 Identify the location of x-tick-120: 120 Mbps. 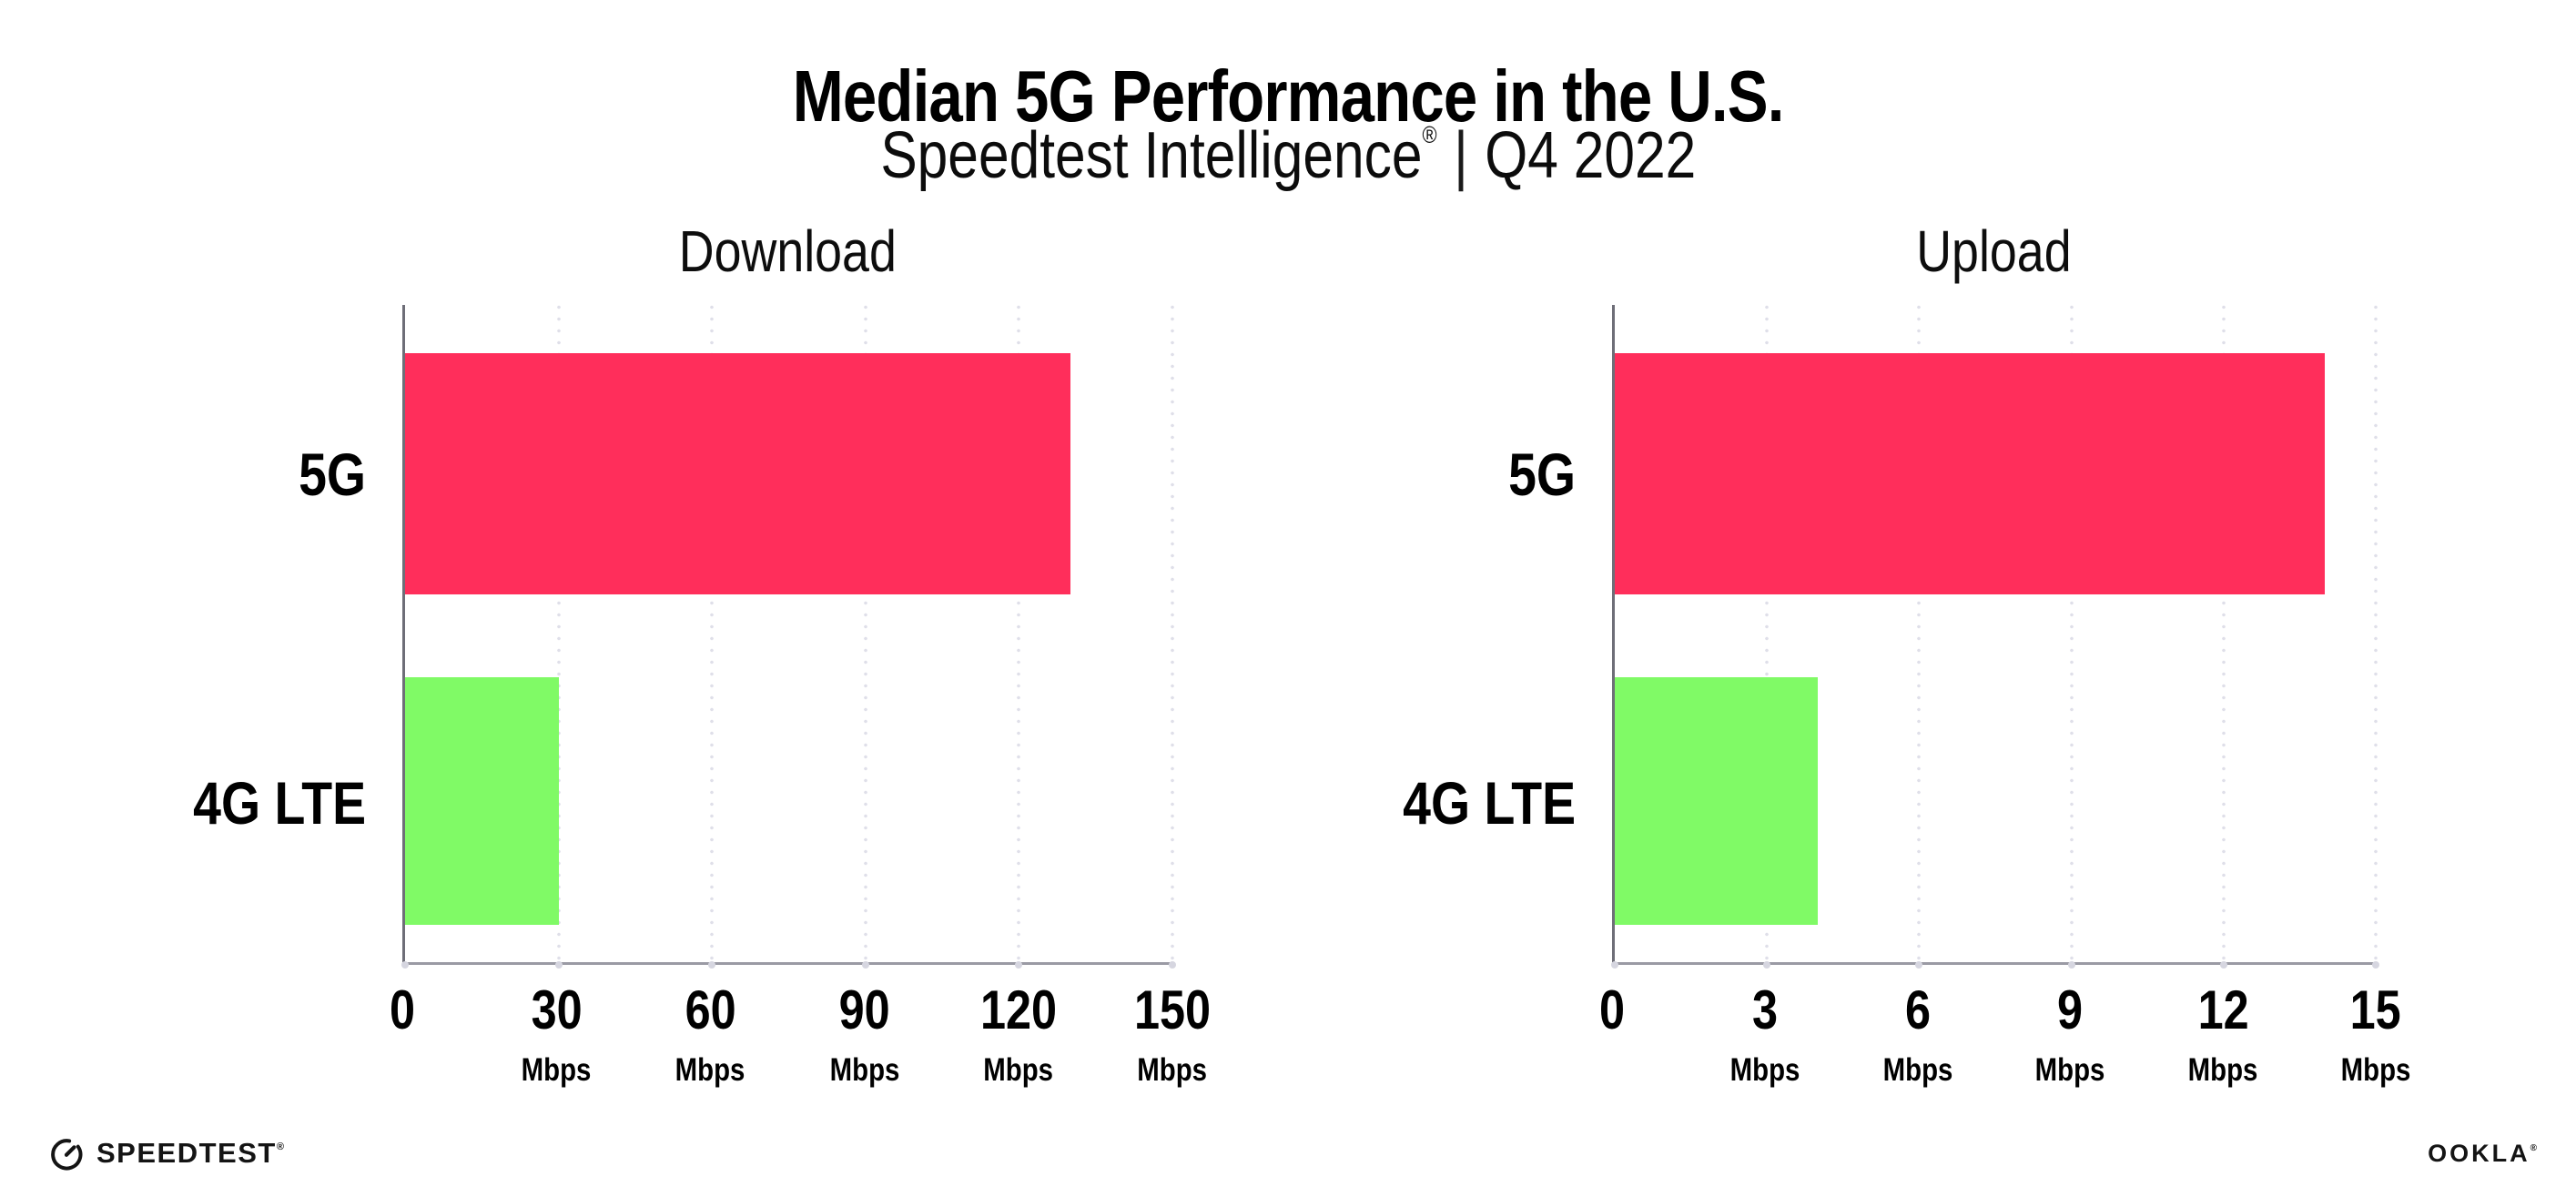
(1018, 1035).